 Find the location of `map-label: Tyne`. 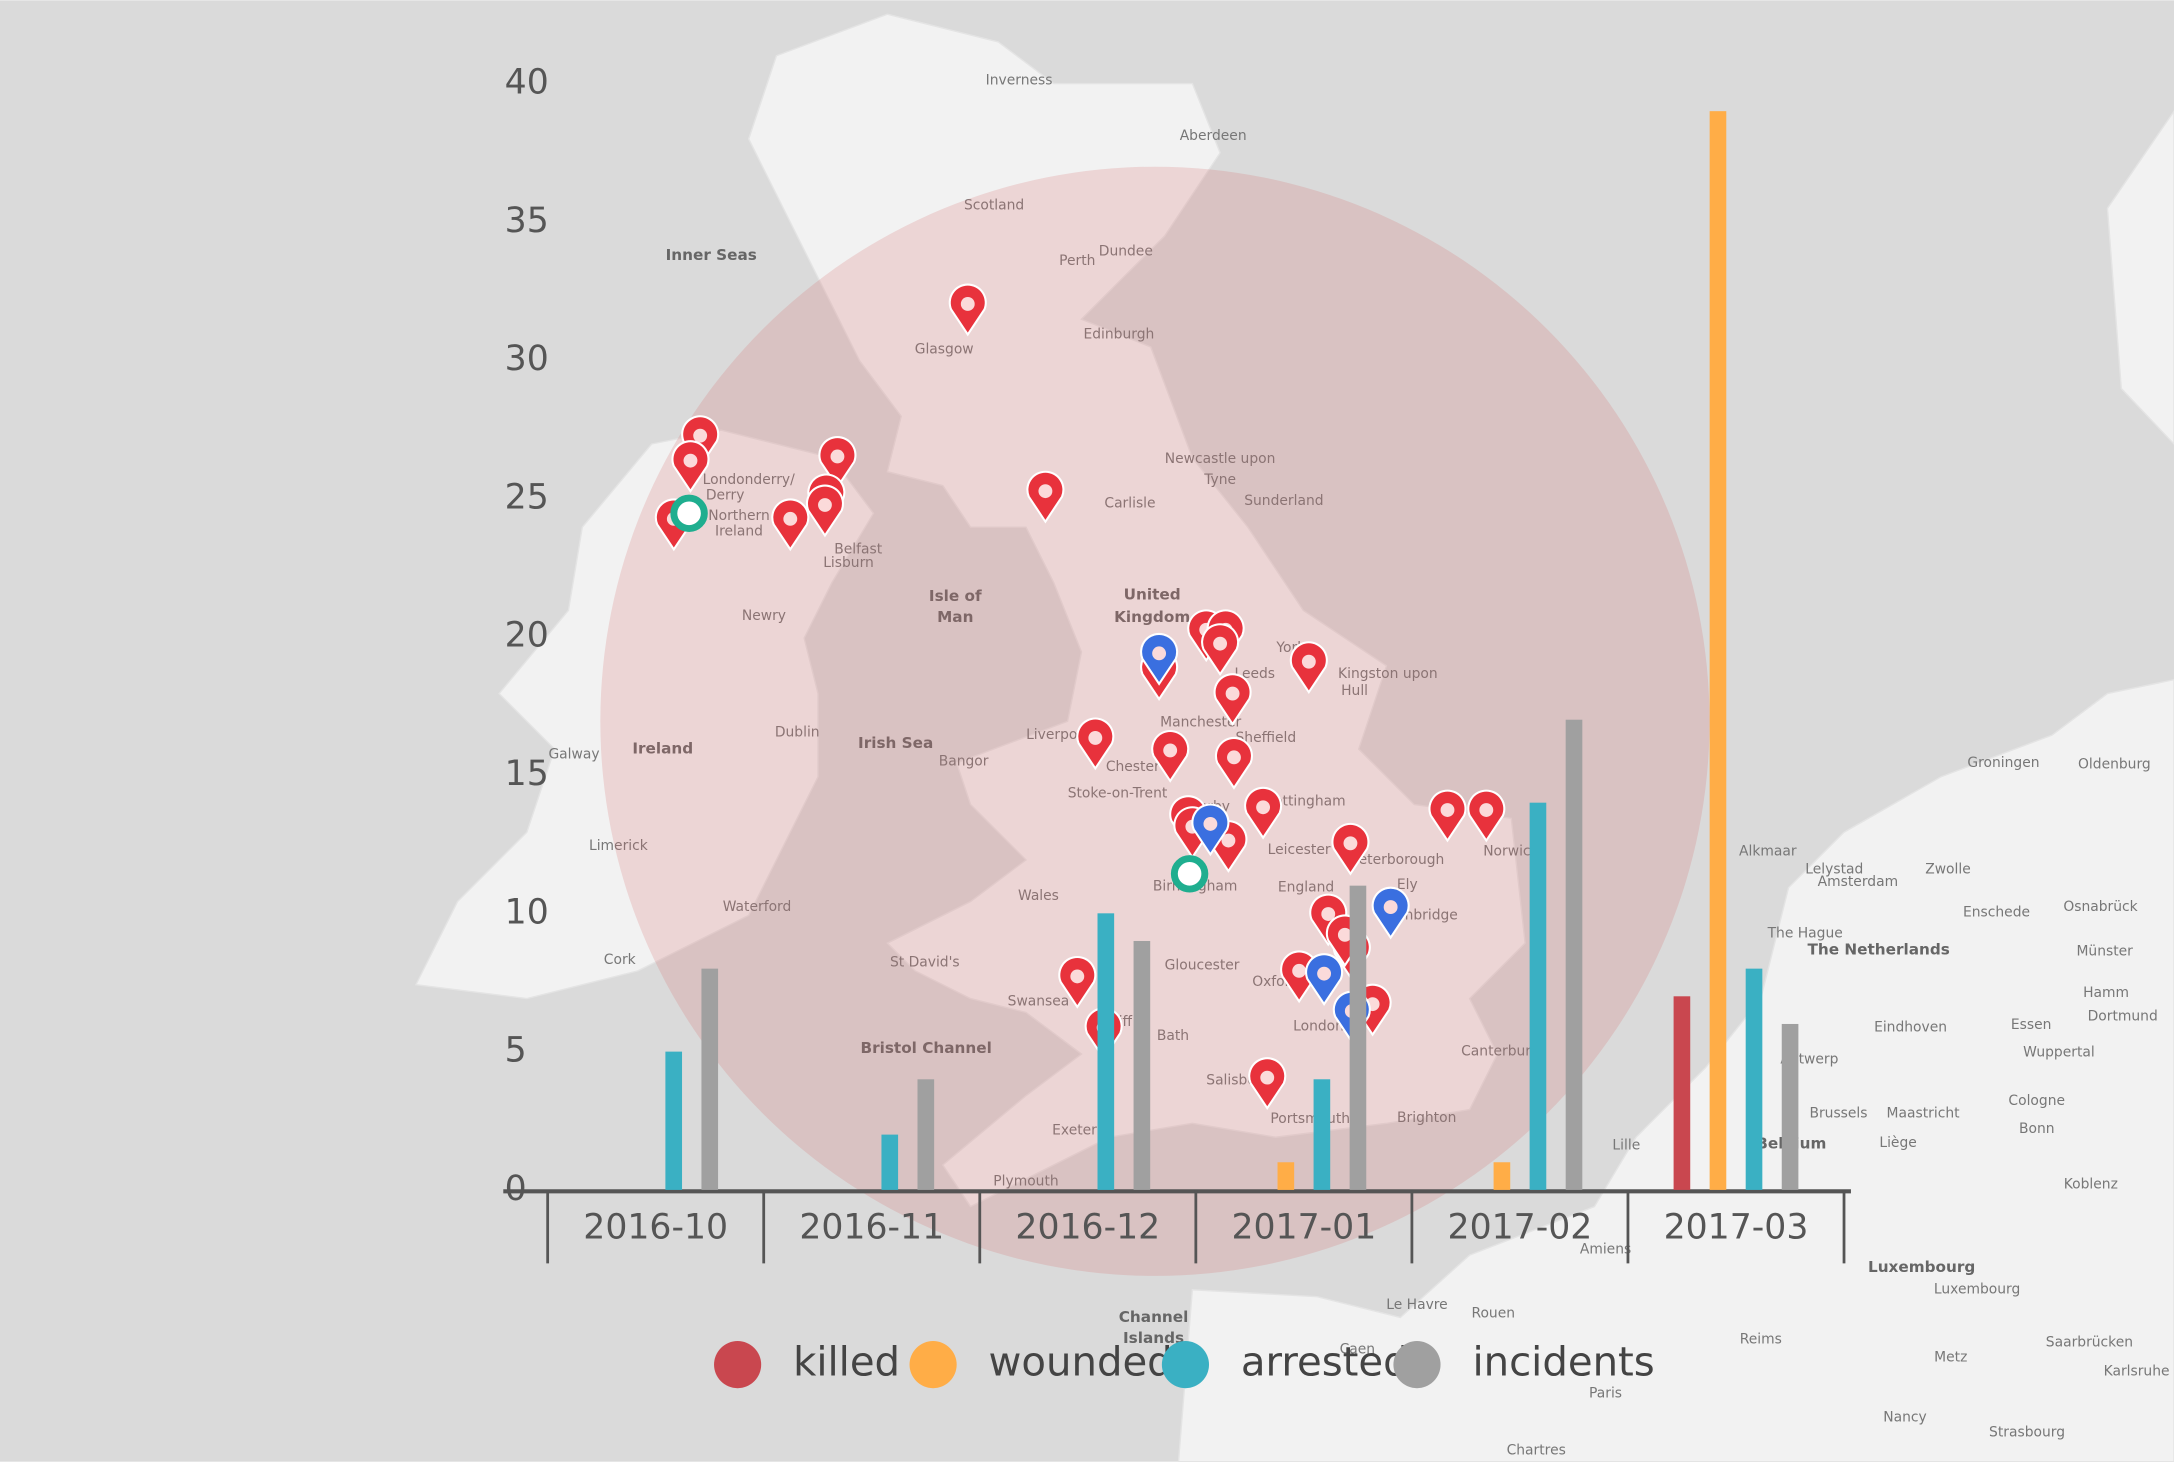

map-label: Tyne is located at coordinates (1219, 480).